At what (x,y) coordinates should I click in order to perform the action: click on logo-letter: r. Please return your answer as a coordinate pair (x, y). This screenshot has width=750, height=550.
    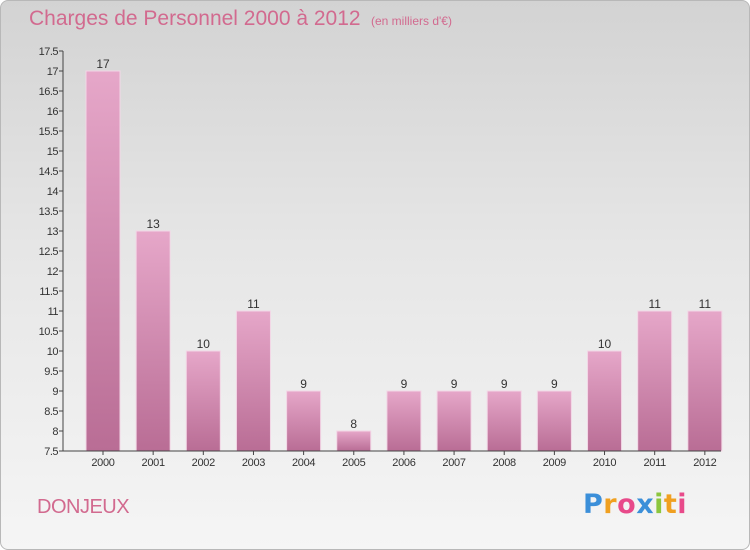
    Looking at the image, I should click on (610, 504).